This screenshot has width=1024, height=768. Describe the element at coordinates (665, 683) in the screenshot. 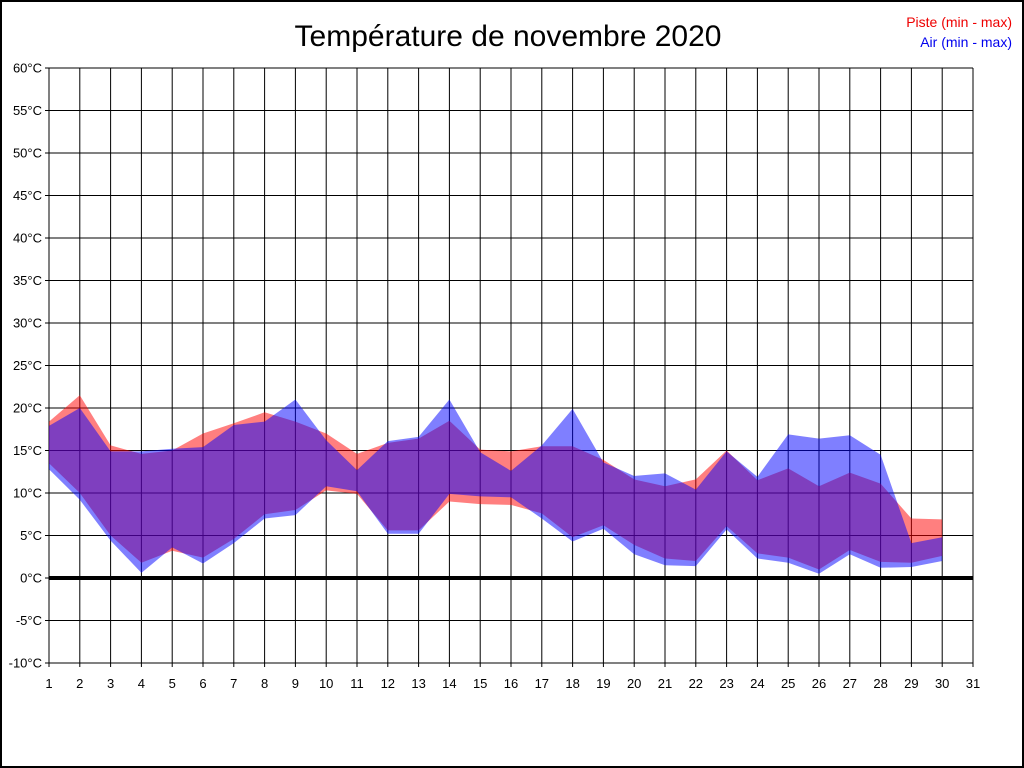

I see `svg-text: 21` at that location.